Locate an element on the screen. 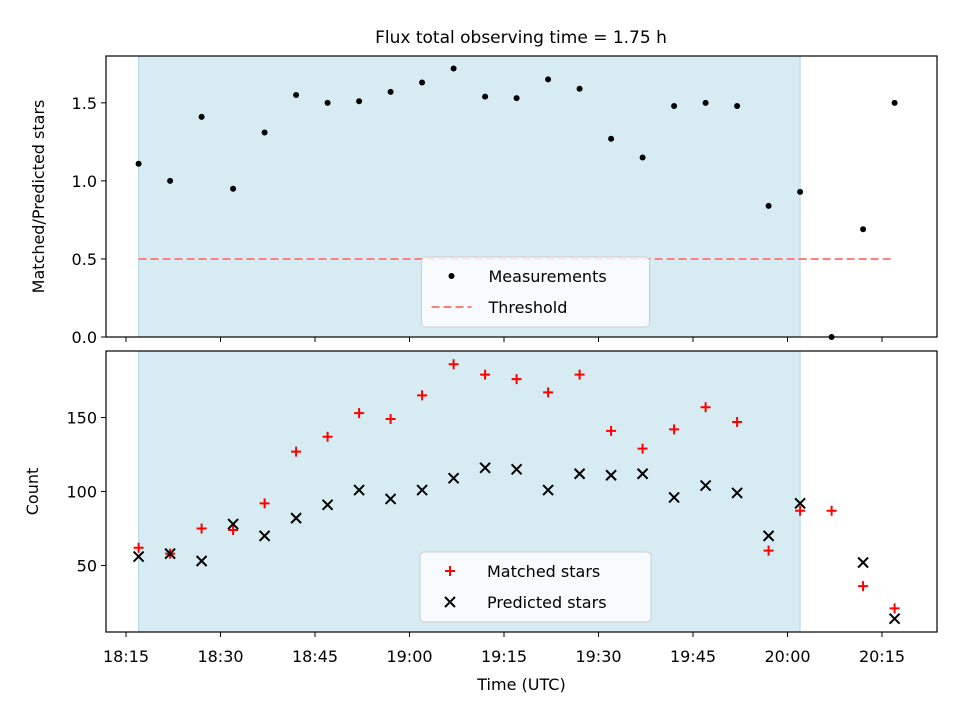 This screenshot has width=960, height=720. x-tick-label: 20:00 is located at coordinates (787, 656).